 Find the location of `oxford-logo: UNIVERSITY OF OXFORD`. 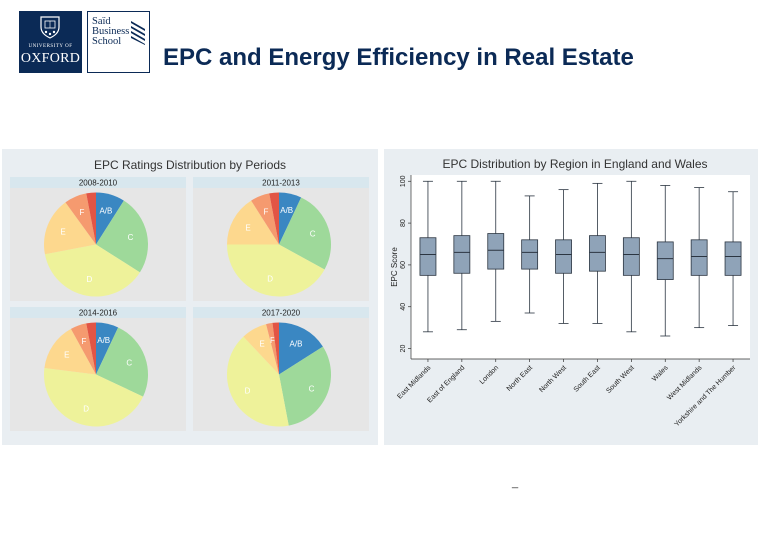

oxford-logo: UNIVERSITY OF OXFORD is located at coordinates (50, 42).